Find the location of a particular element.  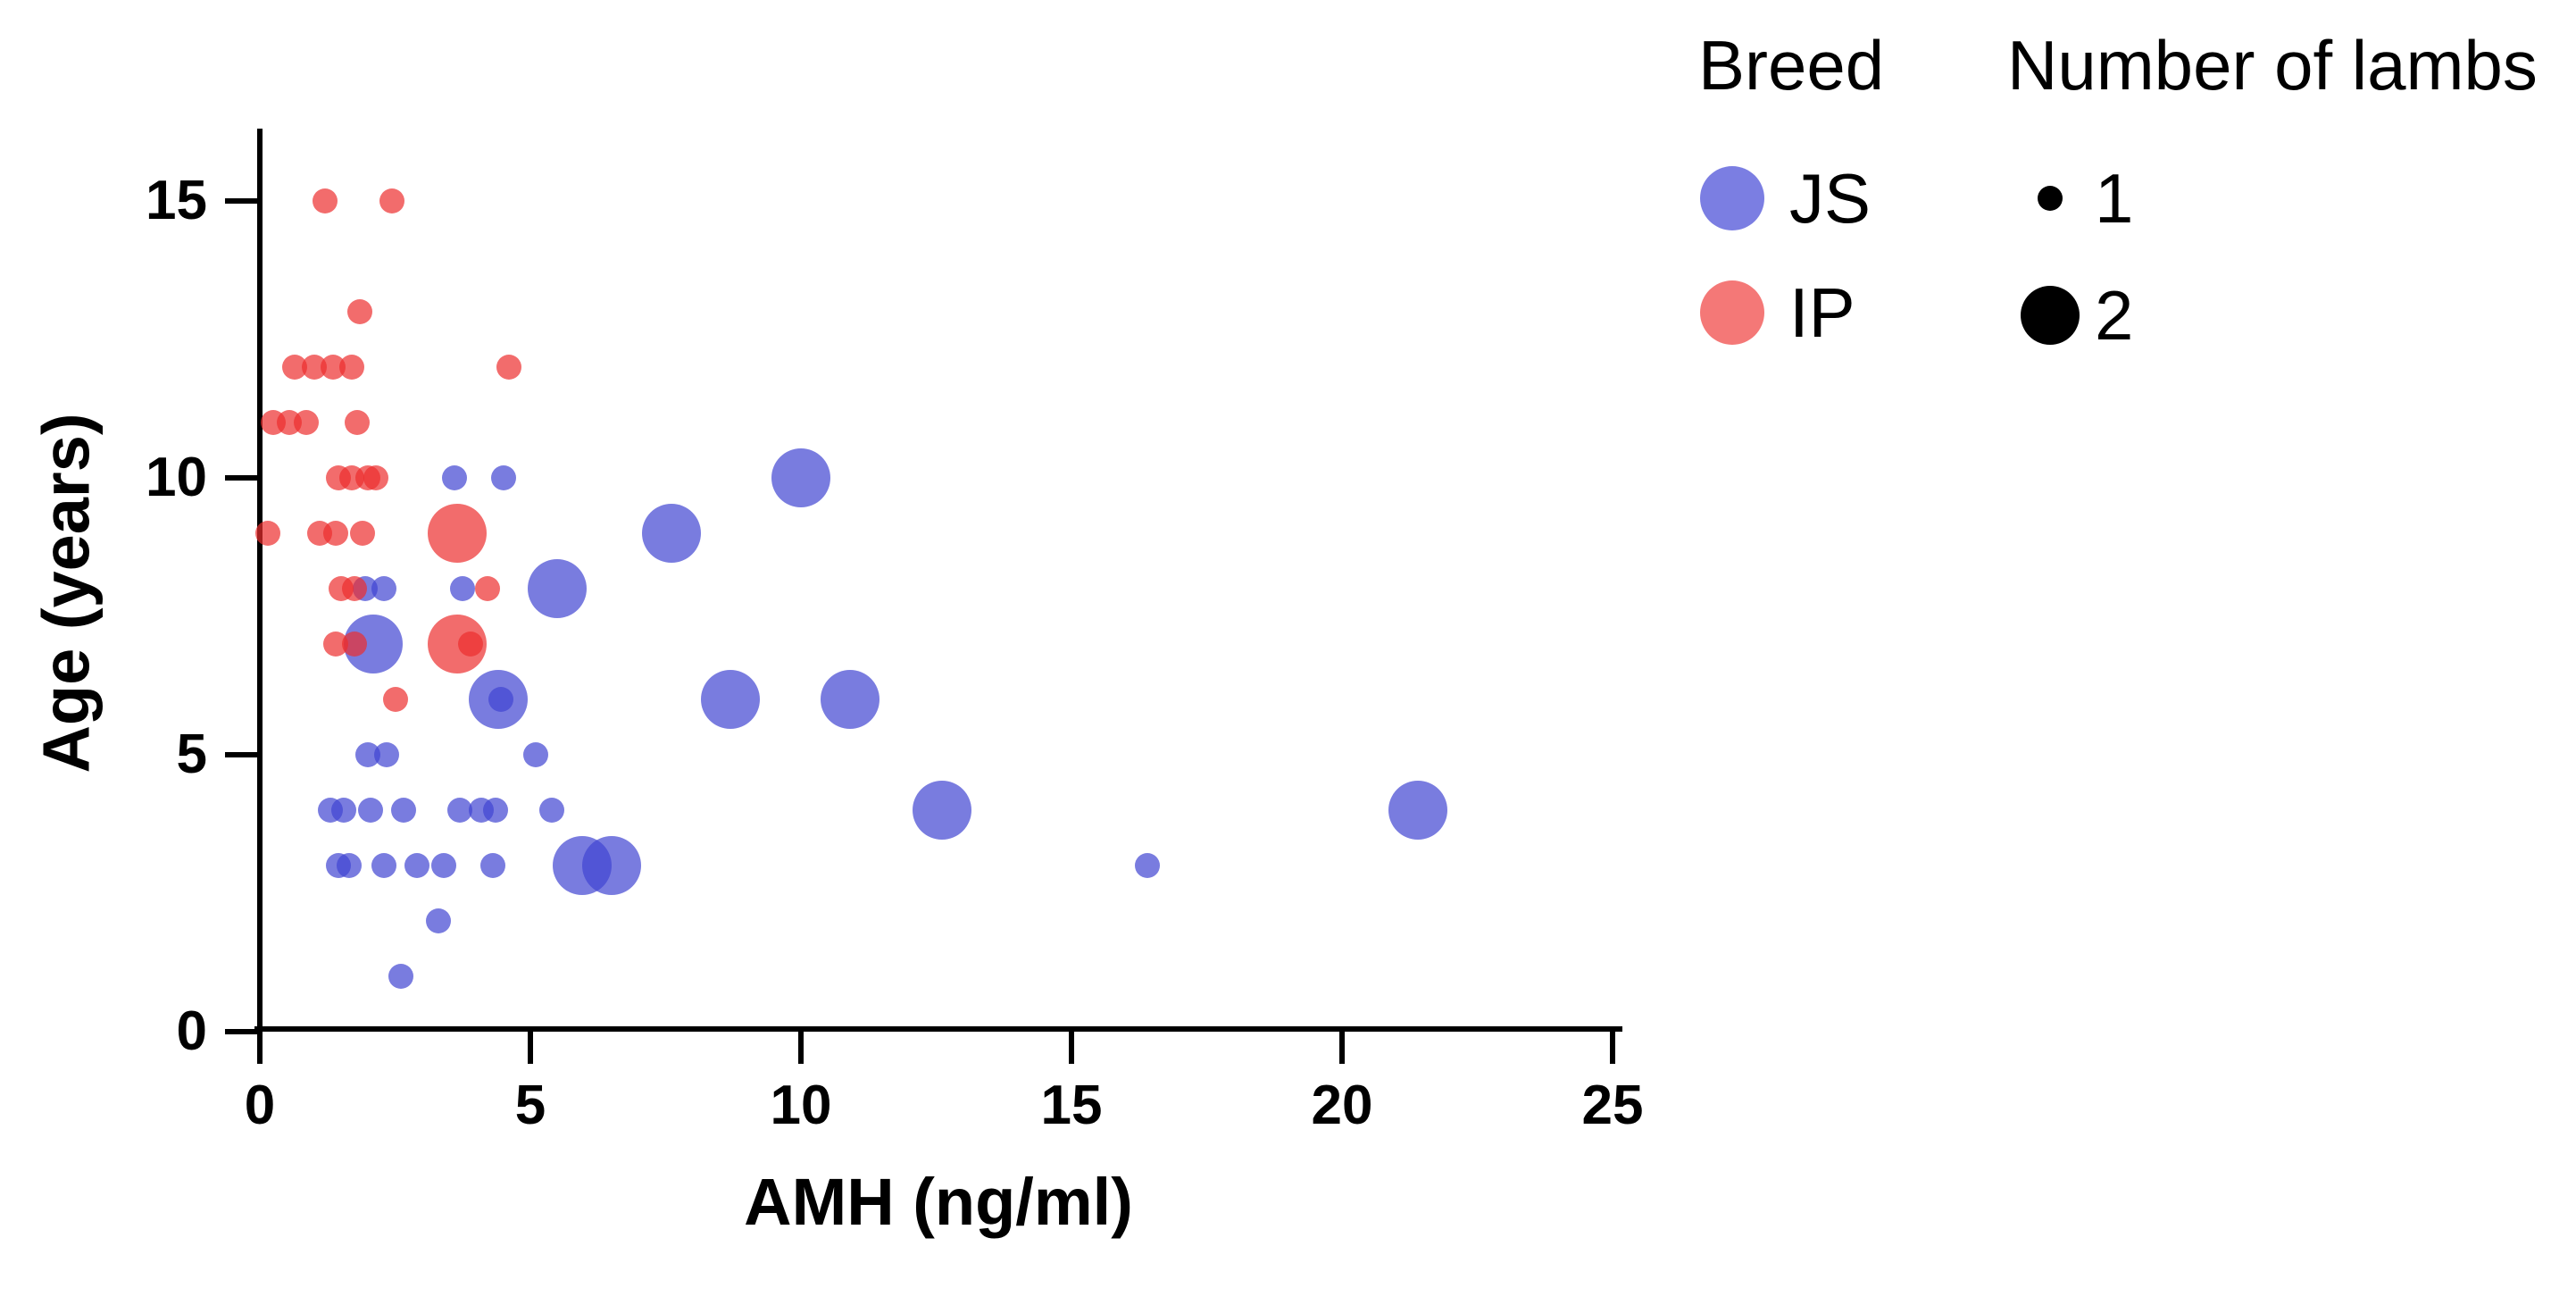

x-axis-line is located at coordinates (938, 1029).